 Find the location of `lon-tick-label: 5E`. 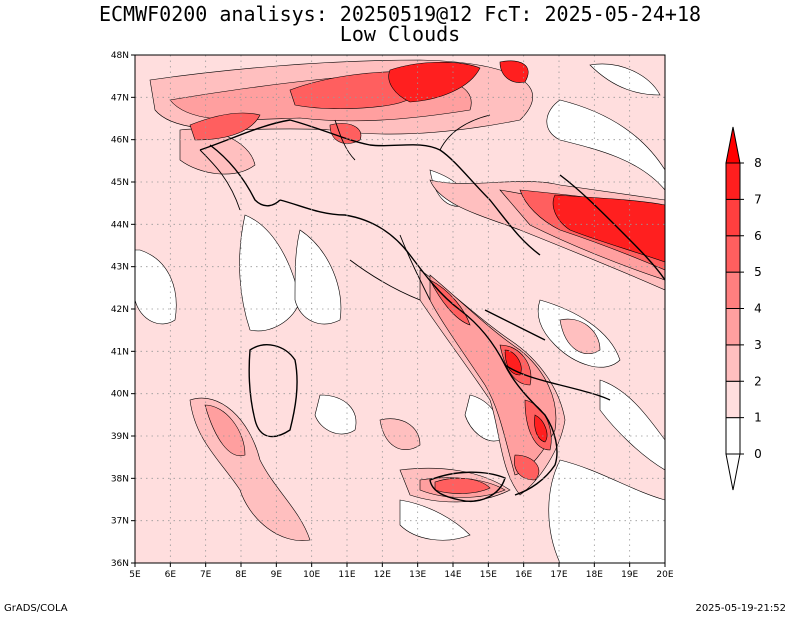

lon-tick-label: 5E is located at coordinates (135, 575).